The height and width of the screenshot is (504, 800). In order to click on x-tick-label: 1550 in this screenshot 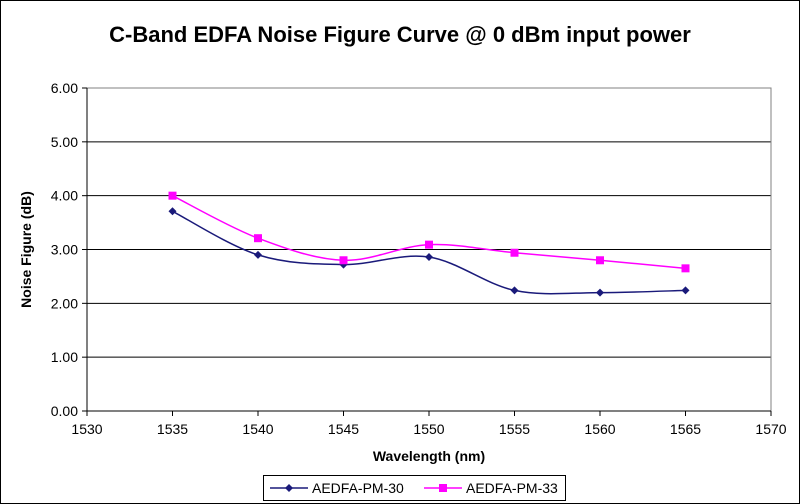, I will do `click(428, 429)`.